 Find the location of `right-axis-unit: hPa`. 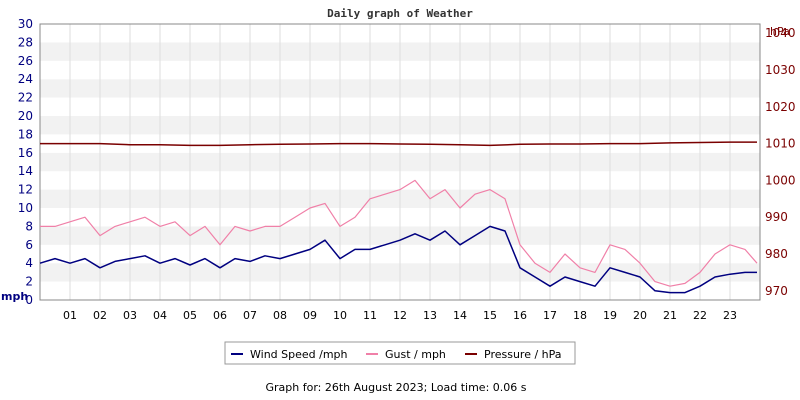

right-axis-unit: hPa is located at coordinates (780, 31).